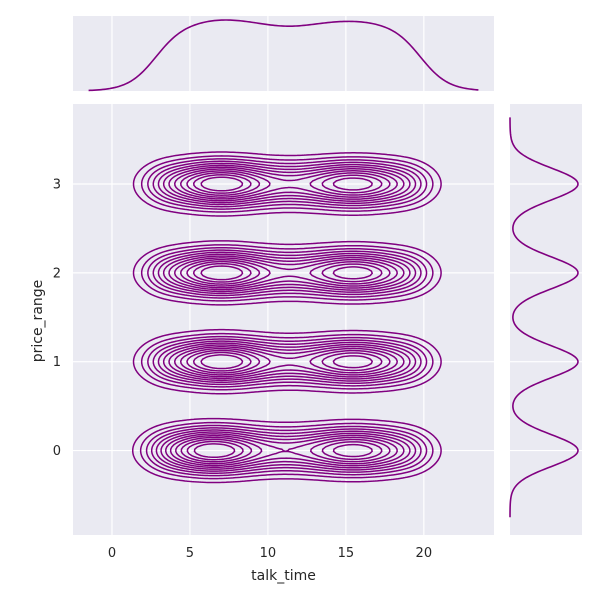  I want to click on x-tick-label: 0, so click(112, 553).